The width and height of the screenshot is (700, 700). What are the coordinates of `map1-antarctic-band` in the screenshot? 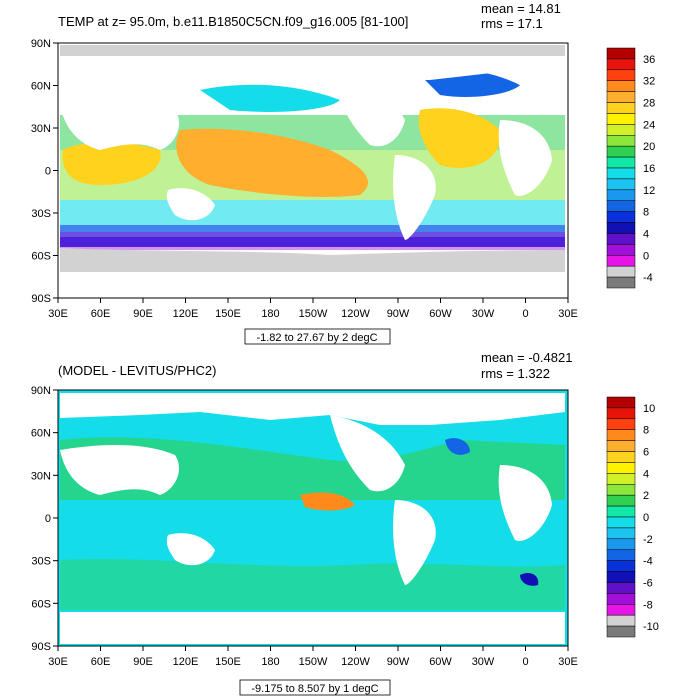 It's located at (312, 241).